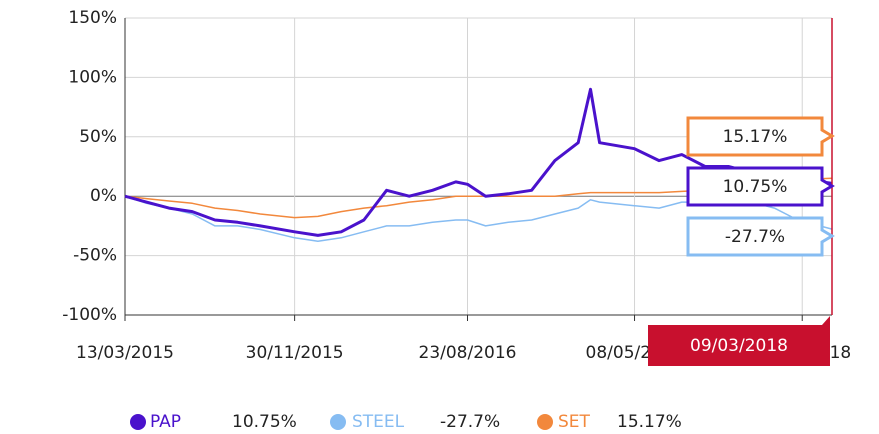  Describe the element at coordinates (470, 422) in the screenshot. I see `legend-value: -27.7%` at that location.